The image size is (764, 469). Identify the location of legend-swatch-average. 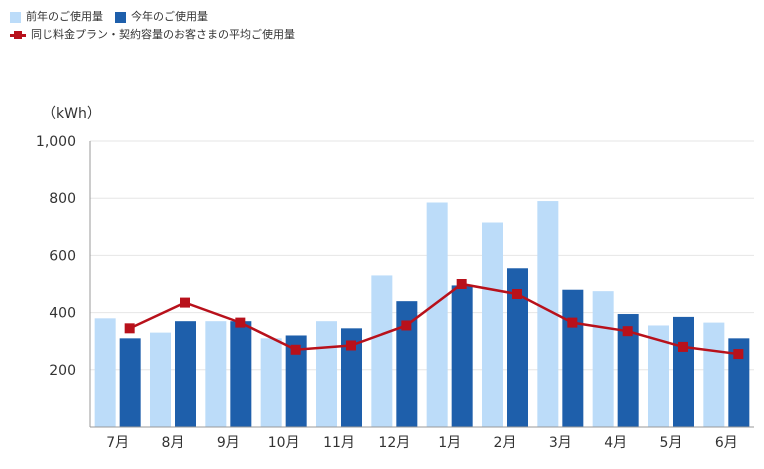
(18, 35).